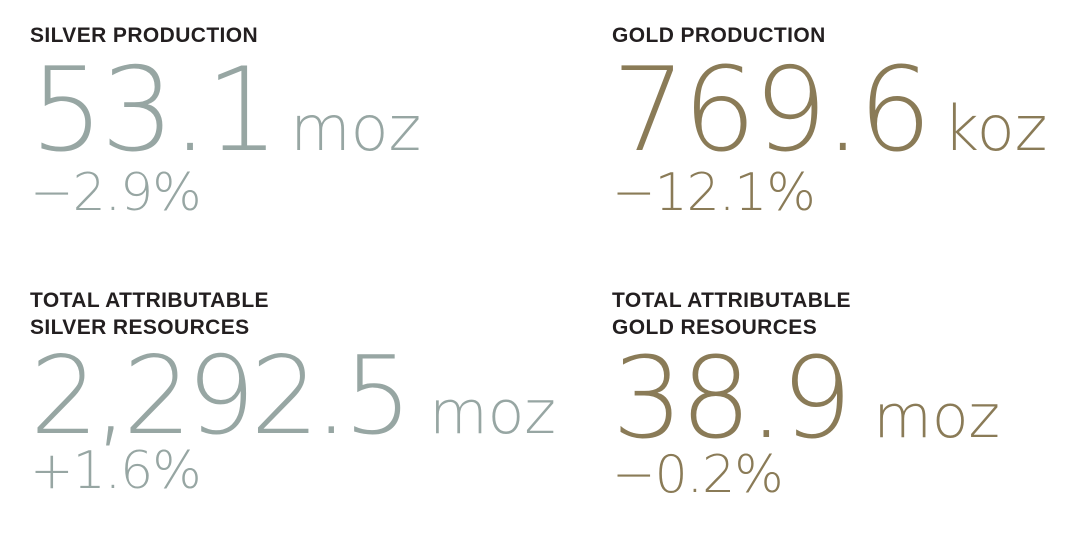  What do you see at coordinates (116, 471) in the screenshot?
I see `silver-resources-change: +1.6%` at bounding box center [116, 471].